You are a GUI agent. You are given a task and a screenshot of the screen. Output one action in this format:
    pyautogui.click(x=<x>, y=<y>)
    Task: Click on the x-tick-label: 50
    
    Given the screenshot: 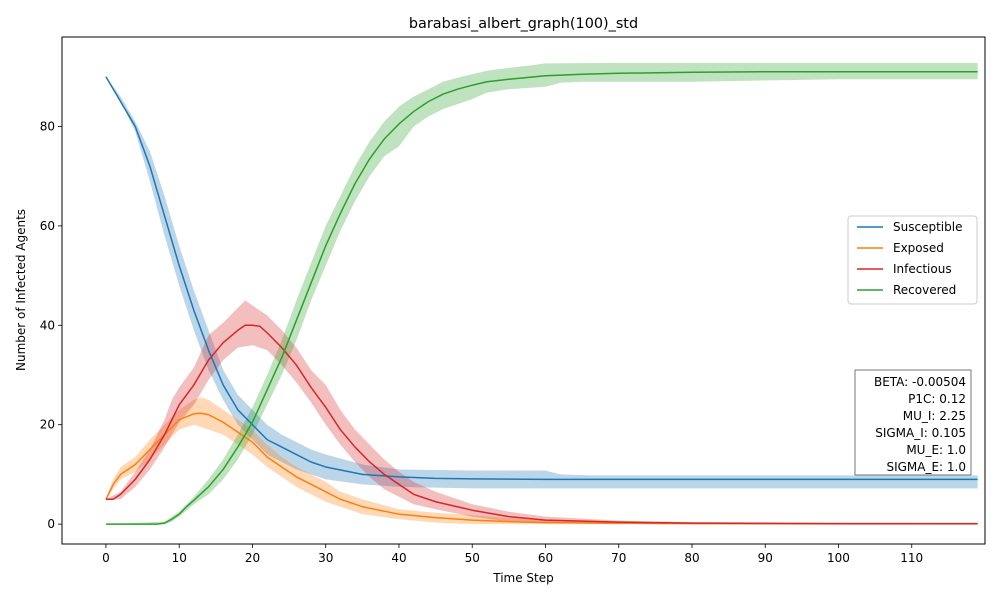 What is the action you would take?
    pyautogui.click(x=472, y=558)
    